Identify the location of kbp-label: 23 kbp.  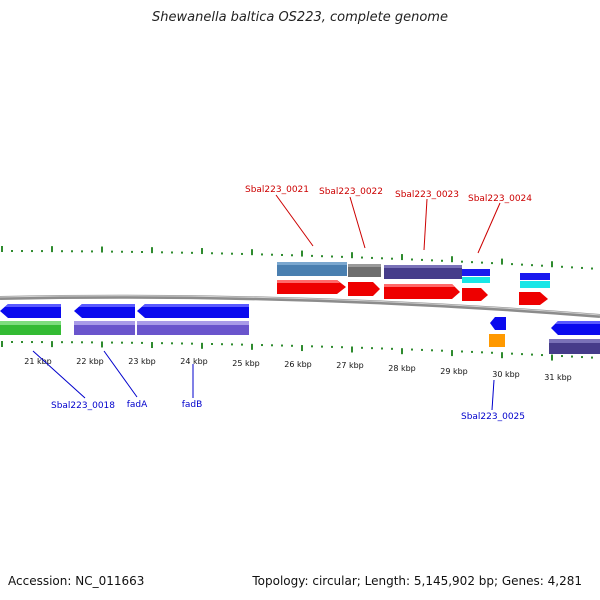
(142, 361).